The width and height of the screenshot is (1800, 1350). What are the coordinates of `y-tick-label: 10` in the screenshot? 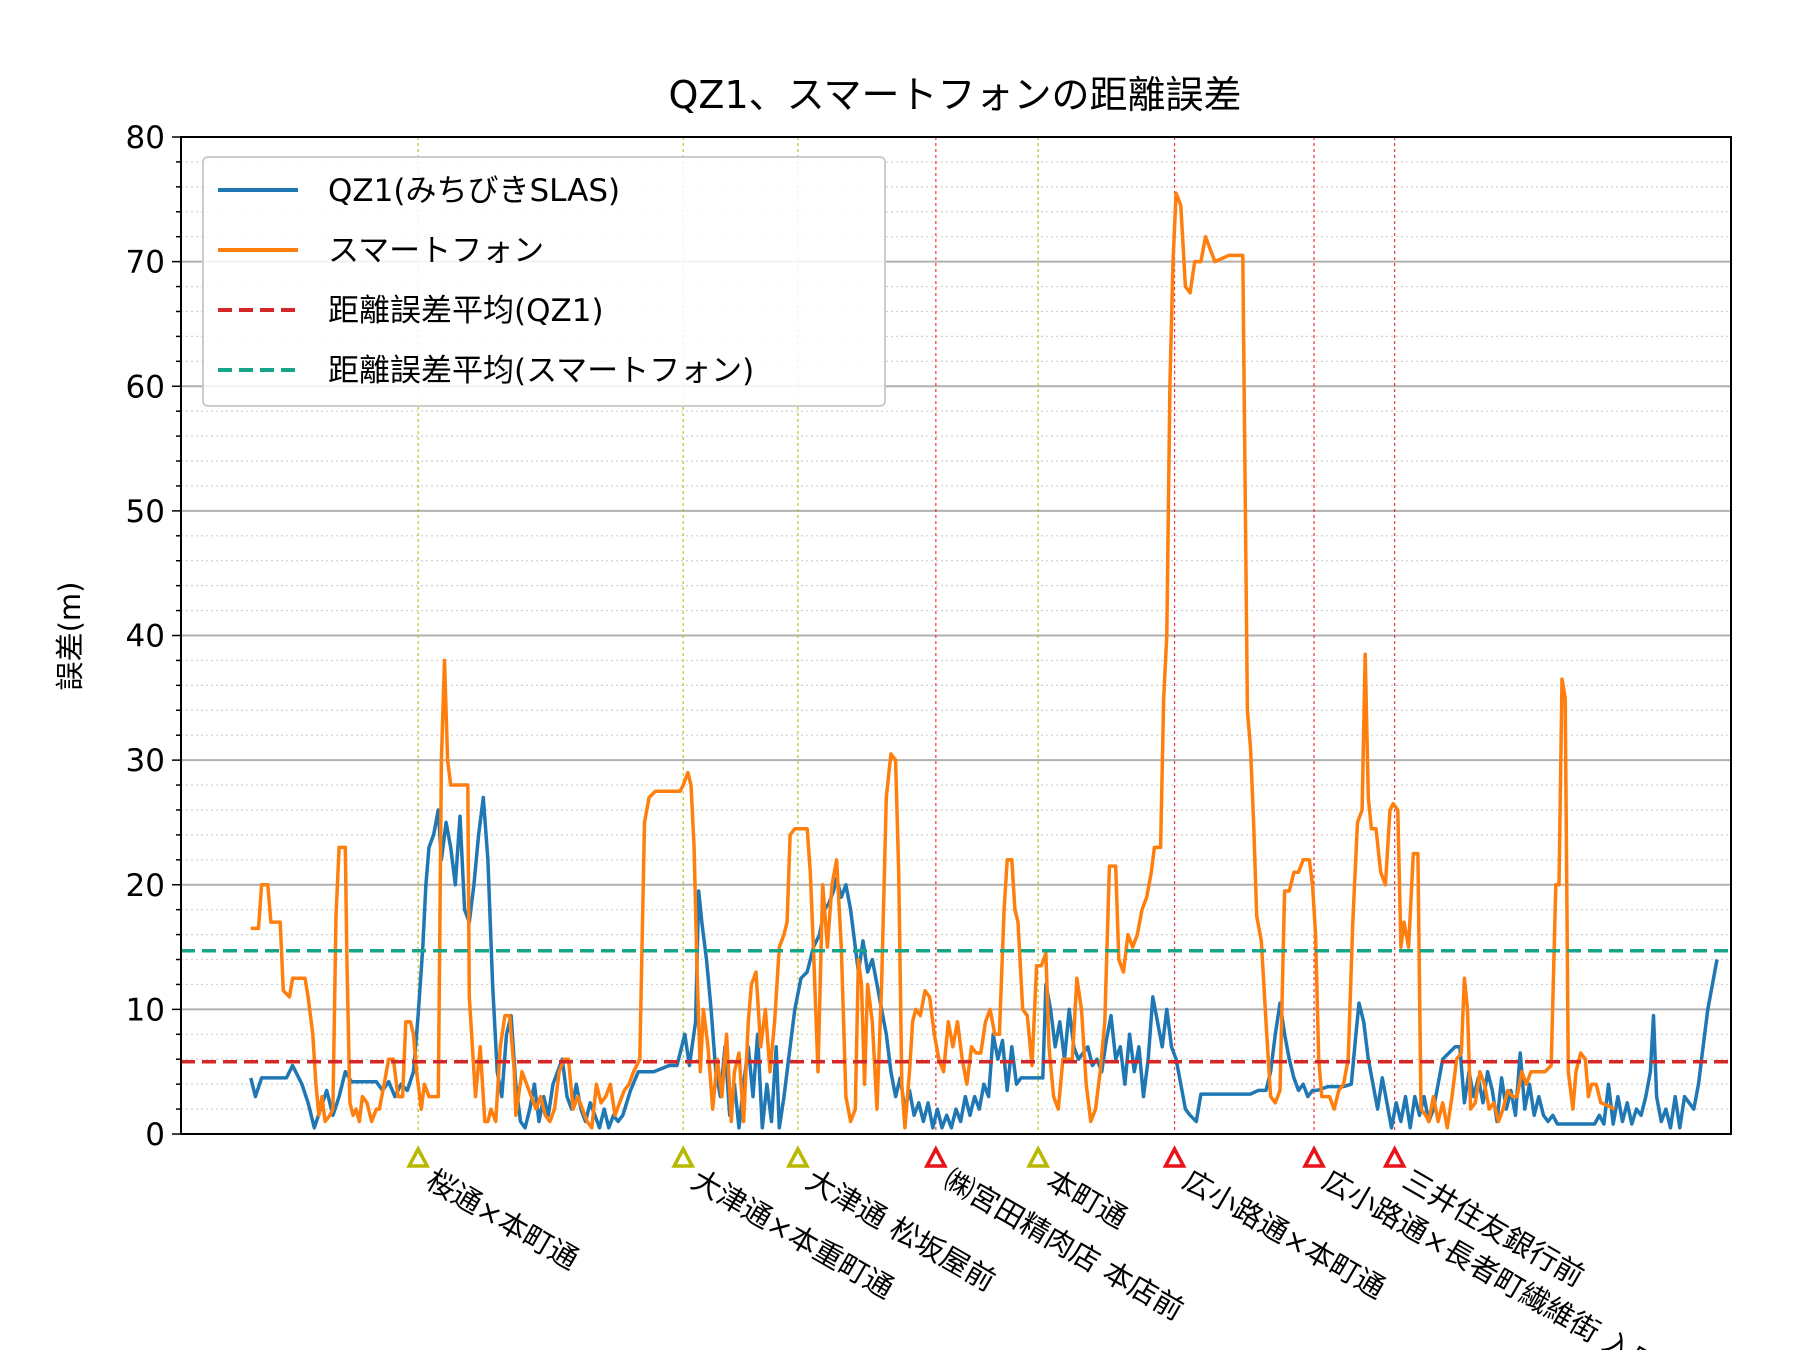 It's located at (145, 1010).